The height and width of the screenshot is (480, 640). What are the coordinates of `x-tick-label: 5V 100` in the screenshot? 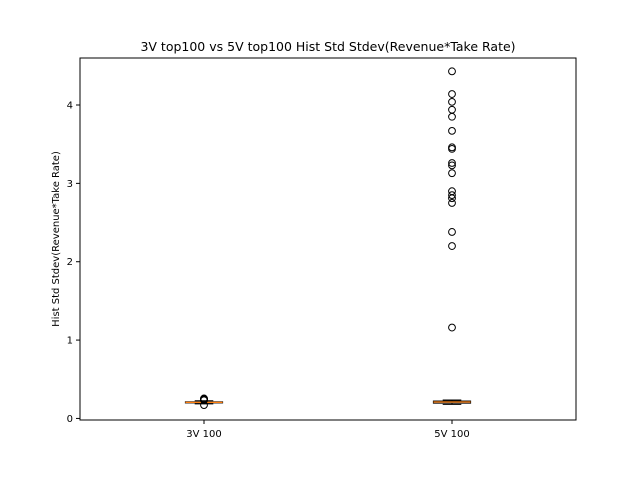 It's located at (451, 434).